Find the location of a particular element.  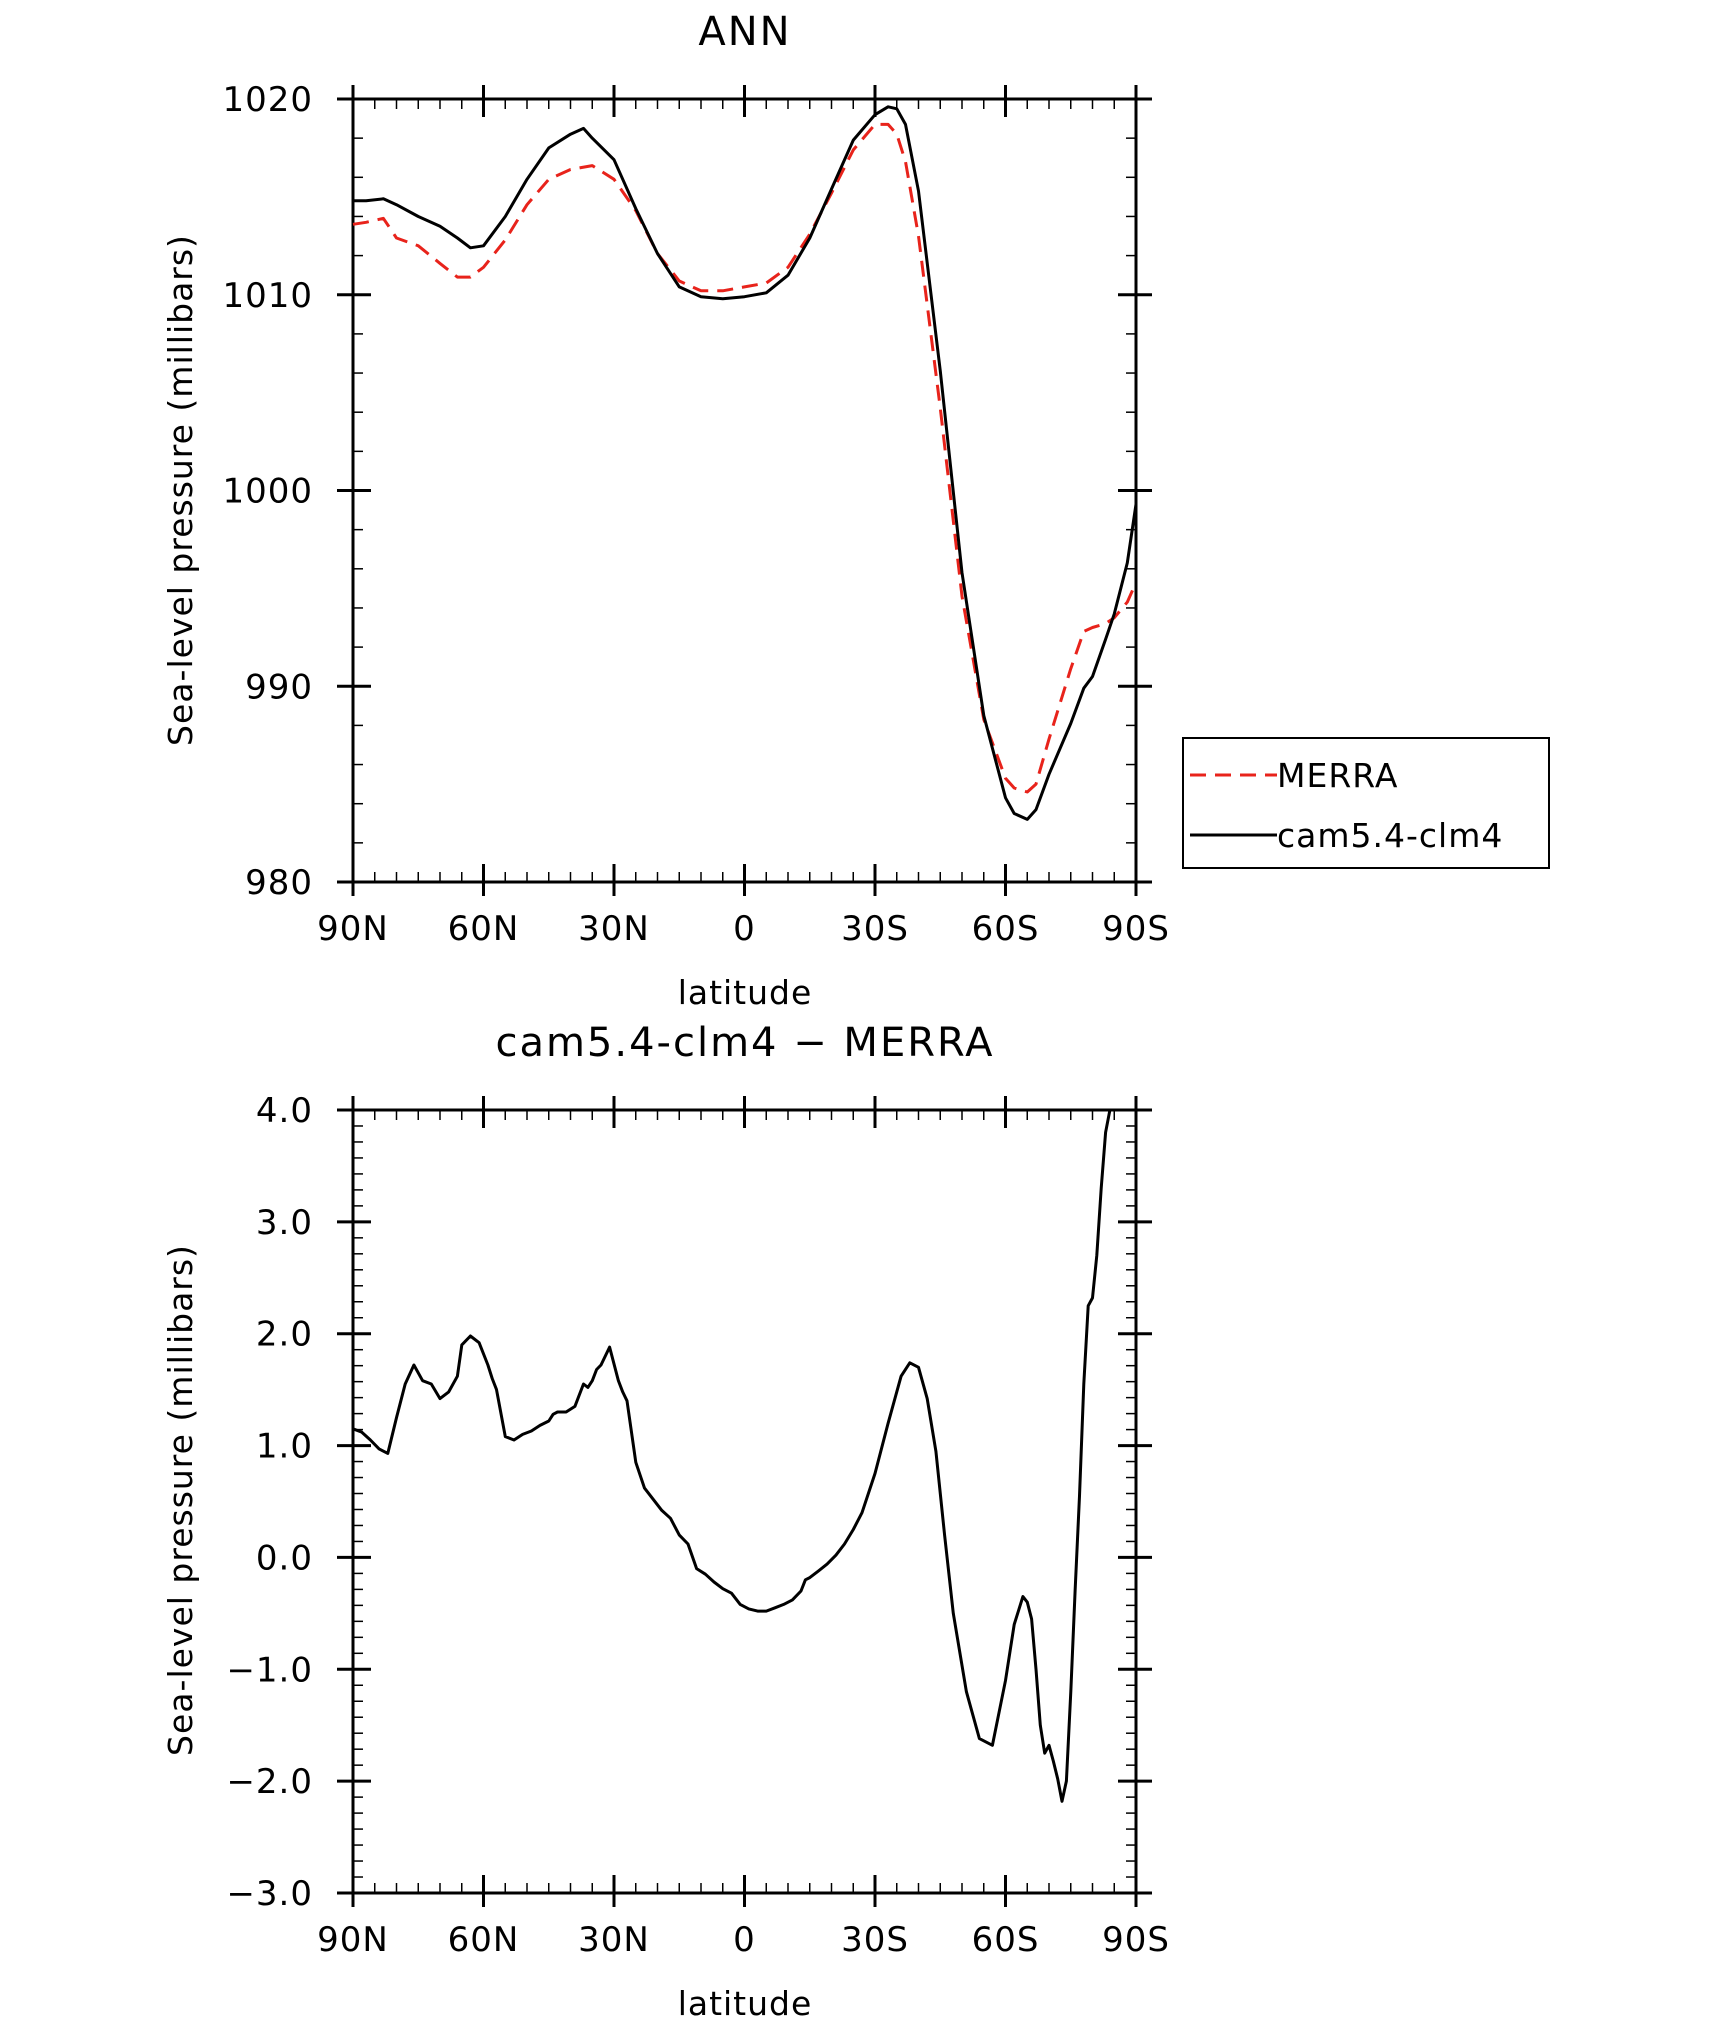

legend-label-merra: MERRA is located at coordinates (1337, 775).